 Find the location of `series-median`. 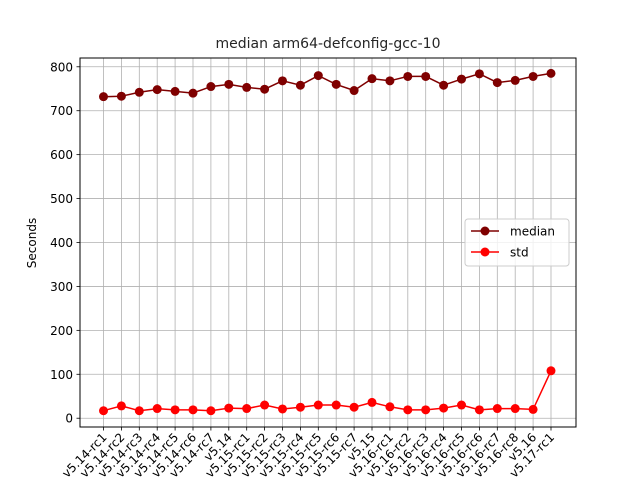

series-median is located at coordinates (327, 85).